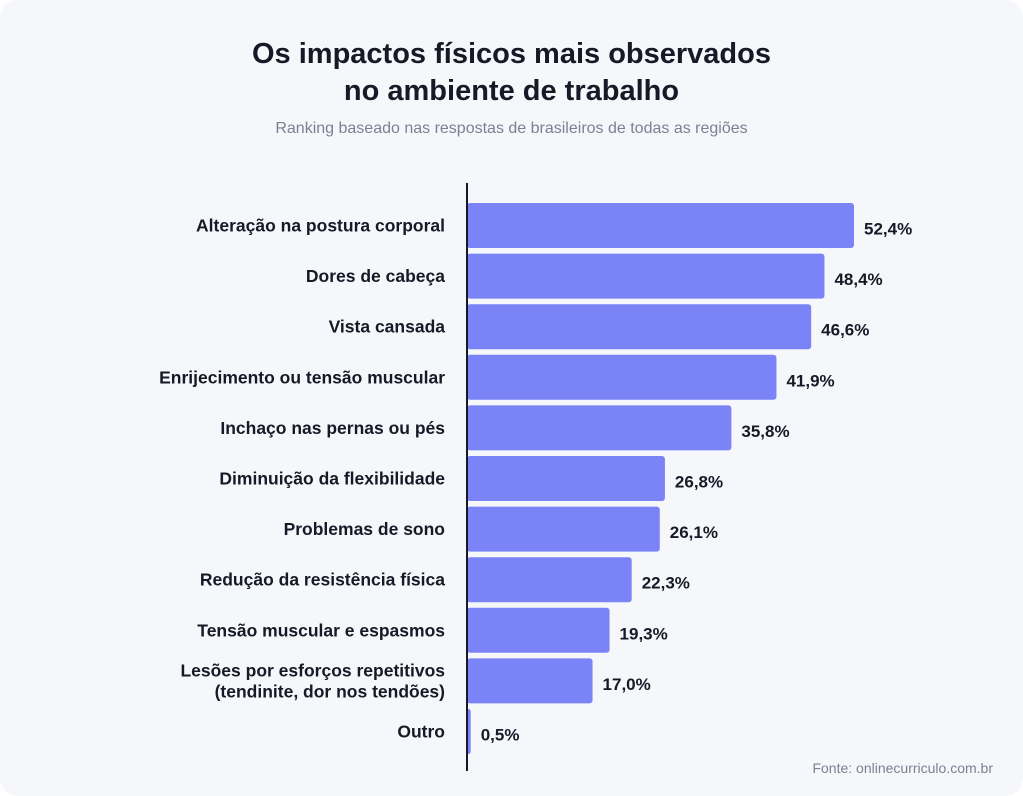  Describe the element at coordinates (888, 229) in the screenshot. I see `value-label: 52,4%` at that location.